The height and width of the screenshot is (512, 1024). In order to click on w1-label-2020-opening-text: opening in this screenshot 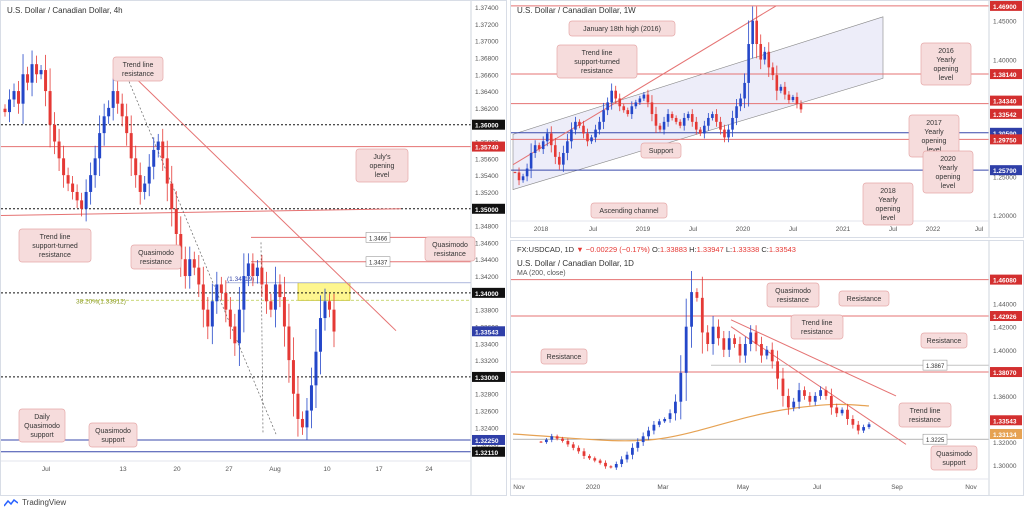, I will do `click(948, 177)`.